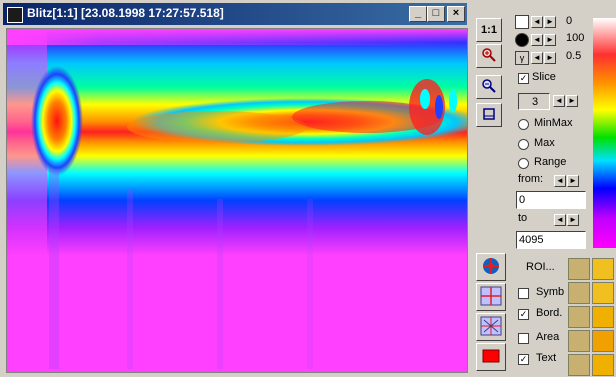 The height and width of the screenshot is (377, 616). Describe the element at coordinates (523, 78) in the screenshot. I see `slice-checkbox: ✓` at that location.